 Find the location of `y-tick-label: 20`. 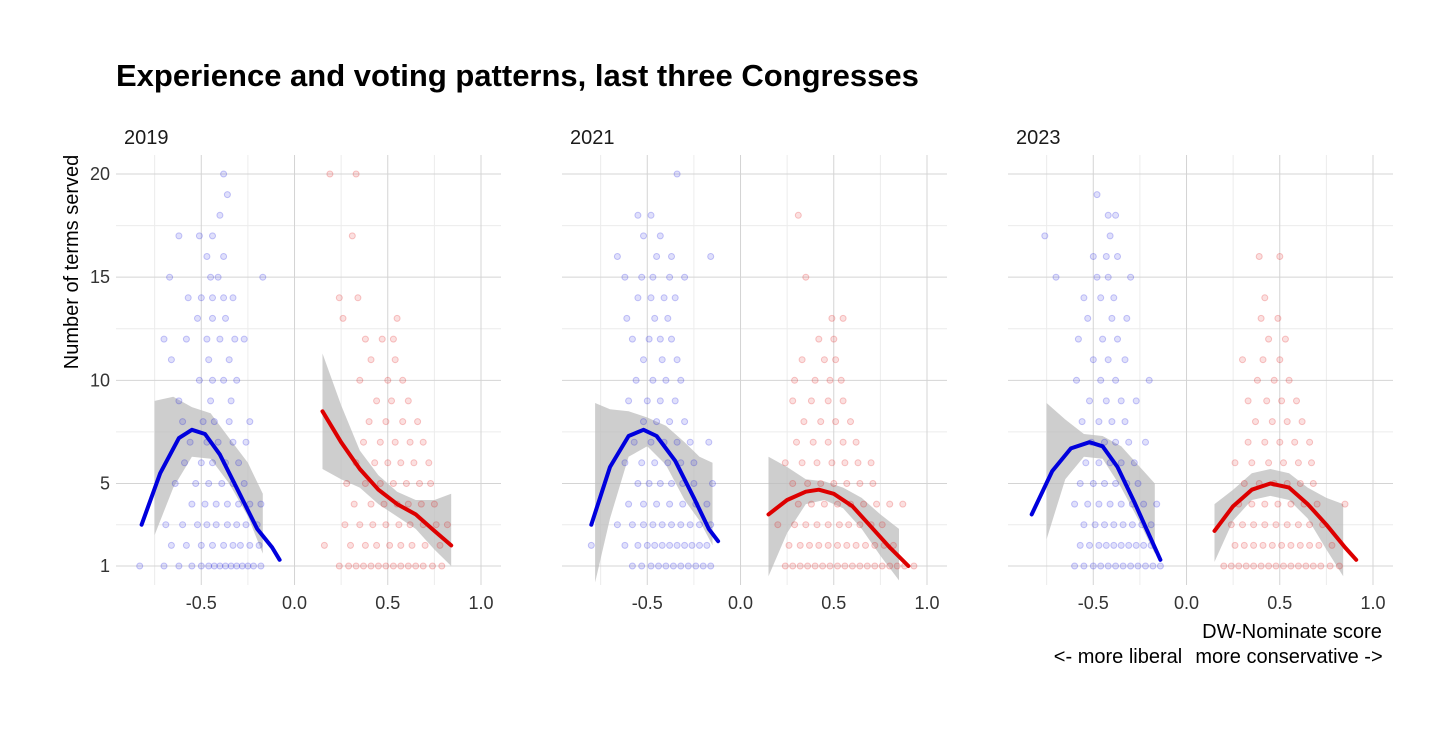

y-tick-label: 20 is located at coordinates (100, 174).